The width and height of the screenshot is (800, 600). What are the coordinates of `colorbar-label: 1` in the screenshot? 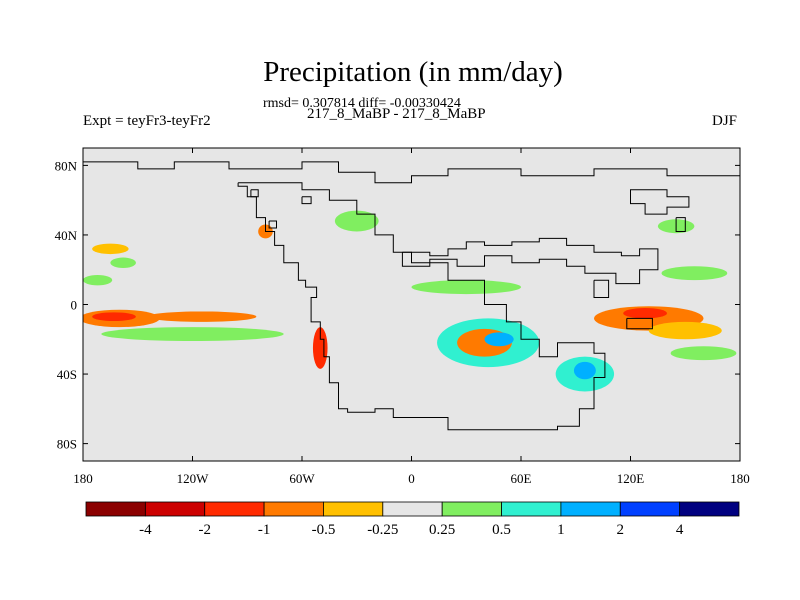 It's located at (561, 530).